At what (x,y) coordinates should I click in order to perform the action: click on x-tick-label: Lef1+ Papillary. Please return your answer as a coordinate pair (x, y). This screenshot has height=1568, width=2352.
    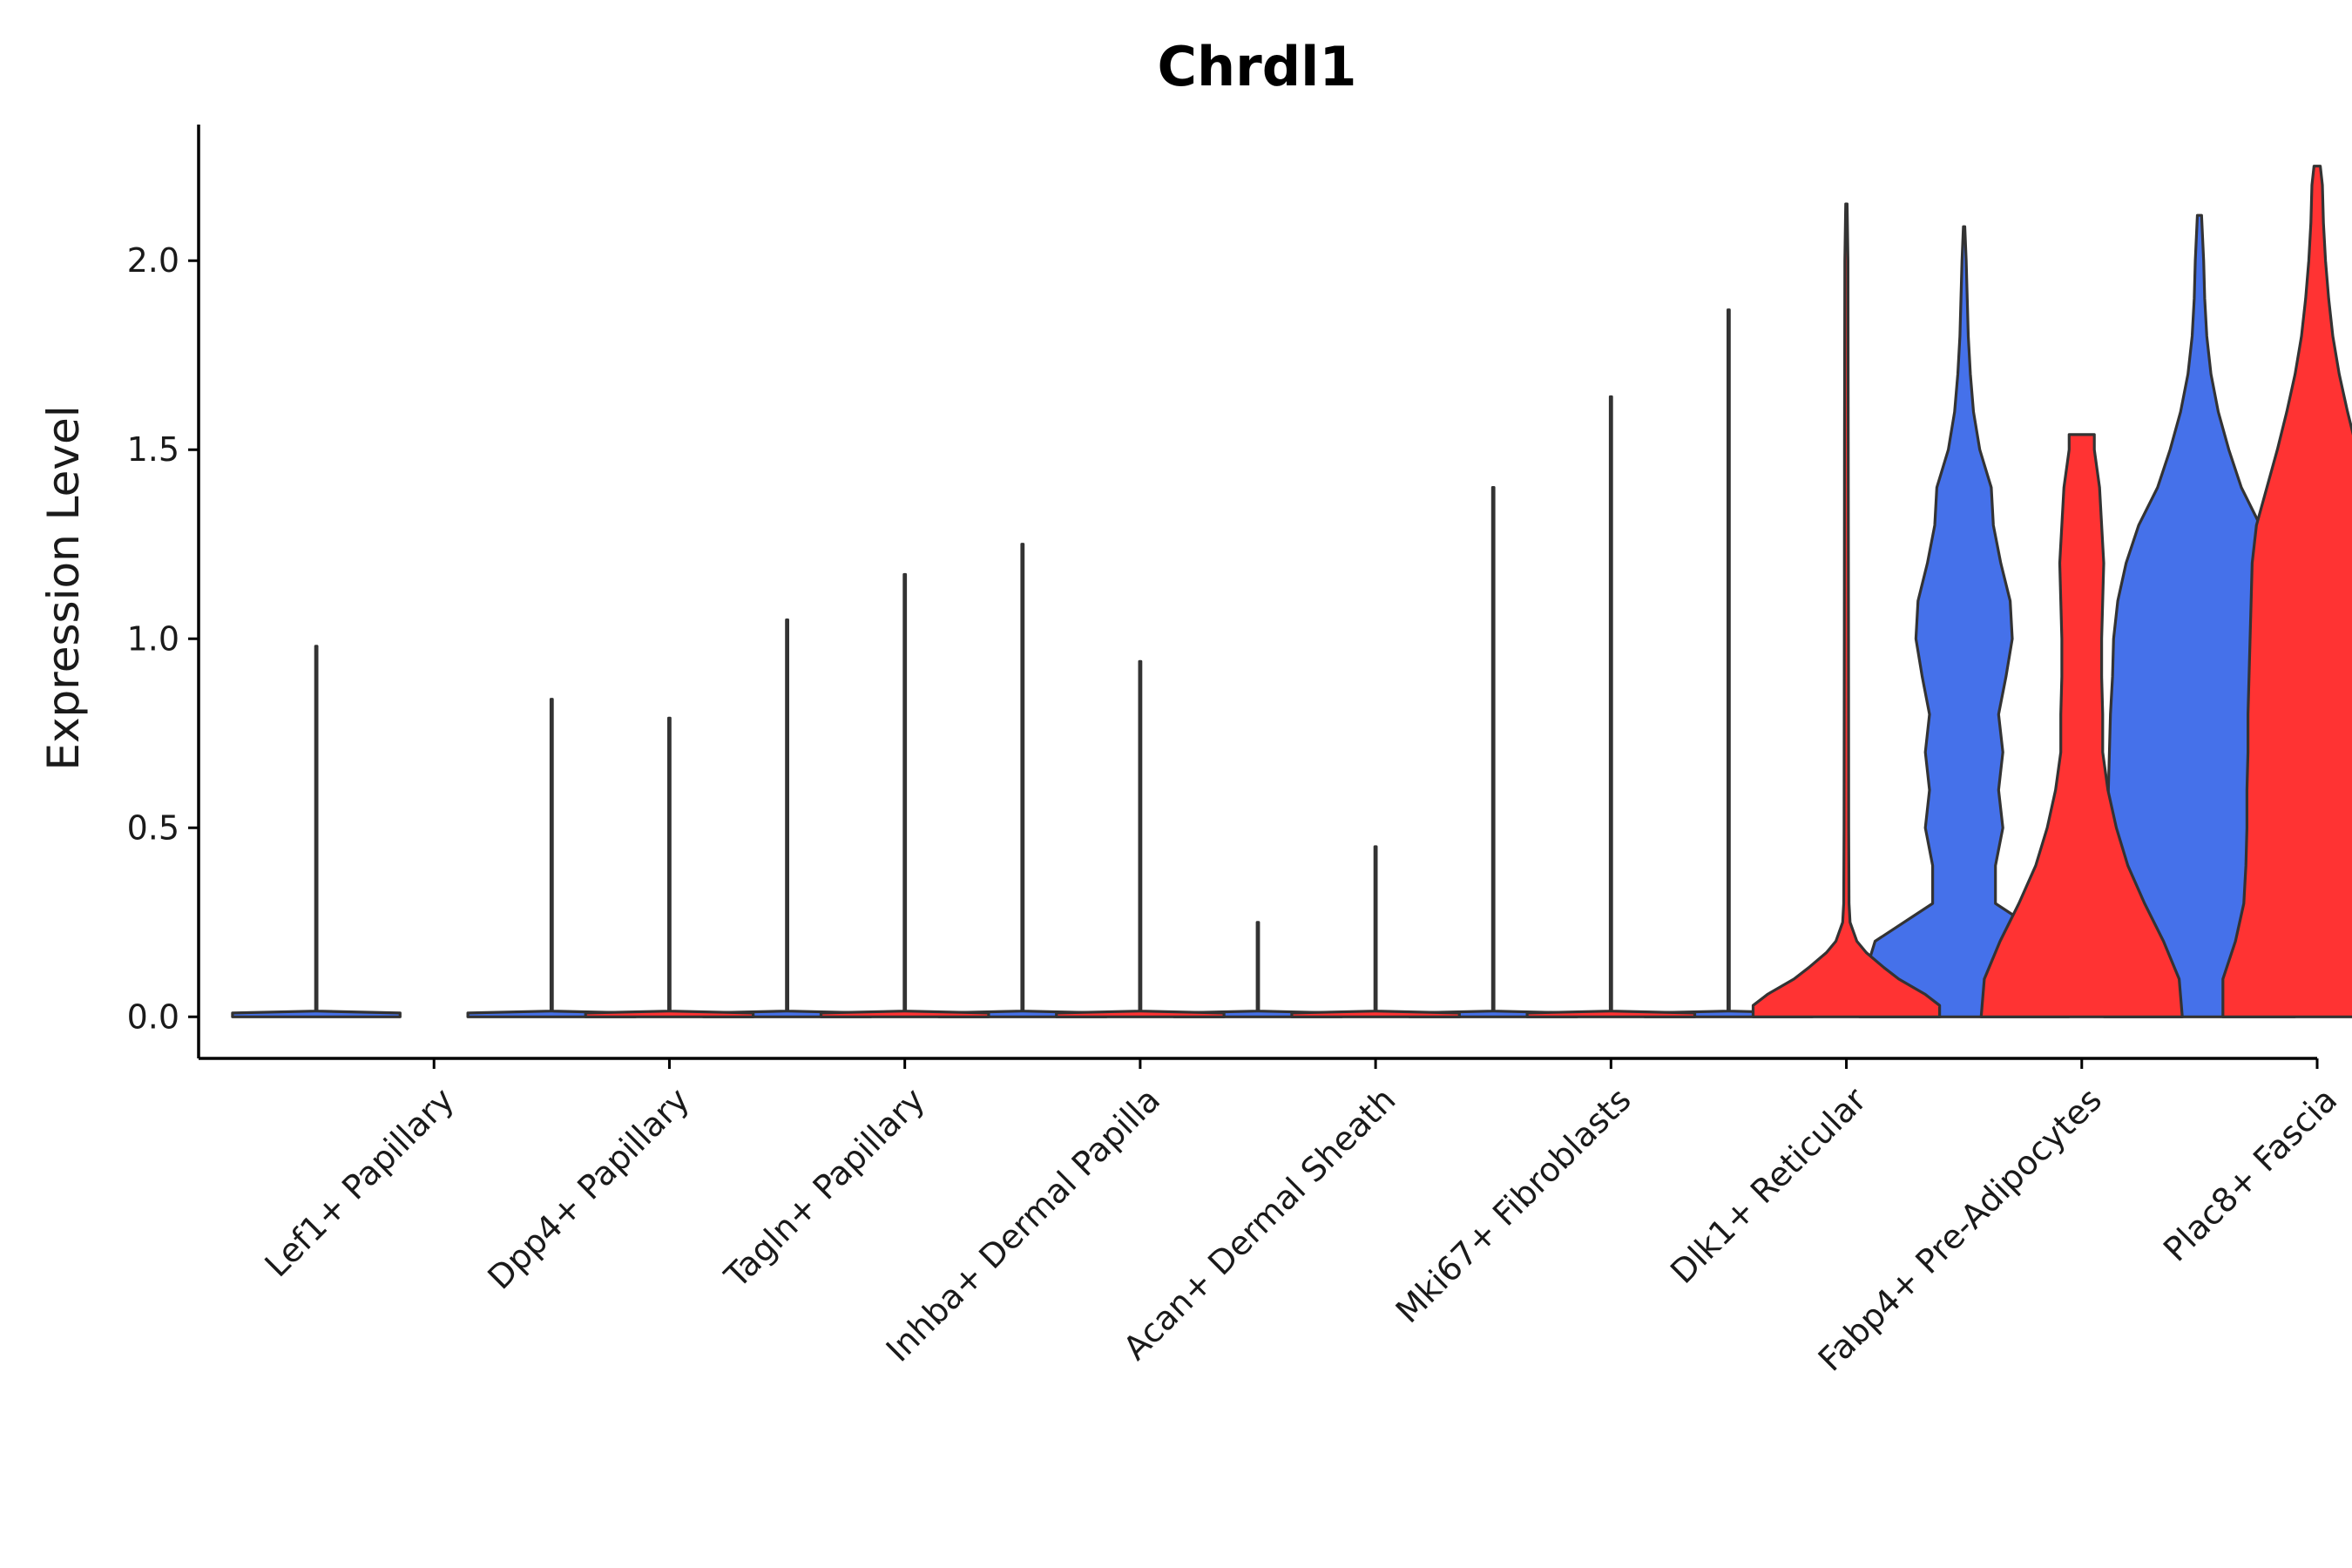
    Looking at the image, I should click on (360, 1182).